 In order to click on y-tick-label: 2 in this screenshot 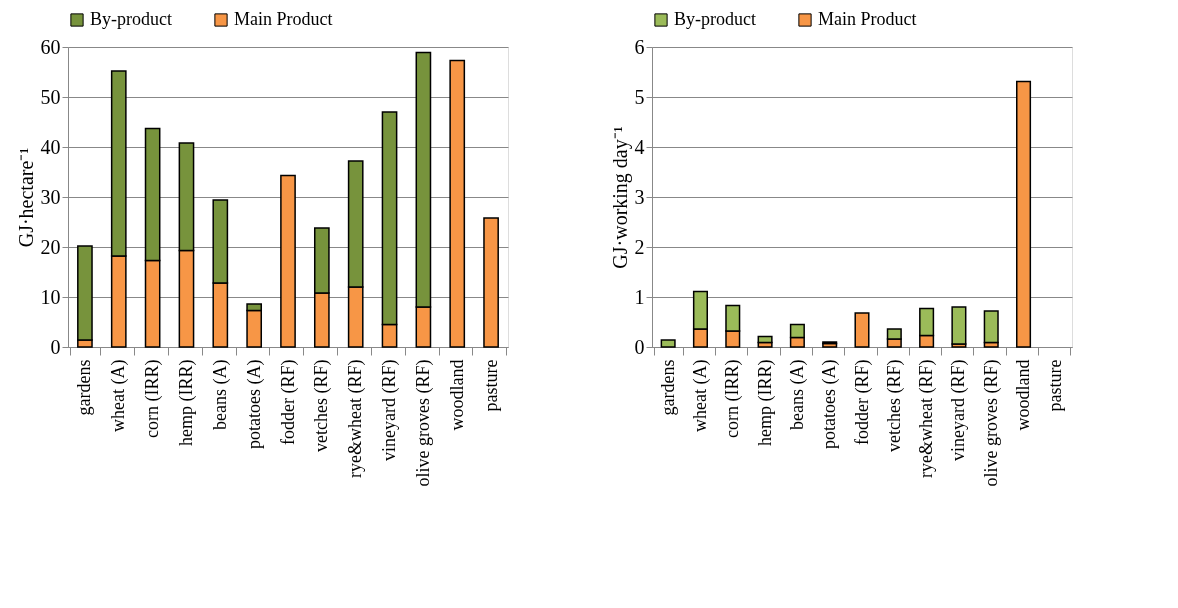, I will do `click(639, 246)`.